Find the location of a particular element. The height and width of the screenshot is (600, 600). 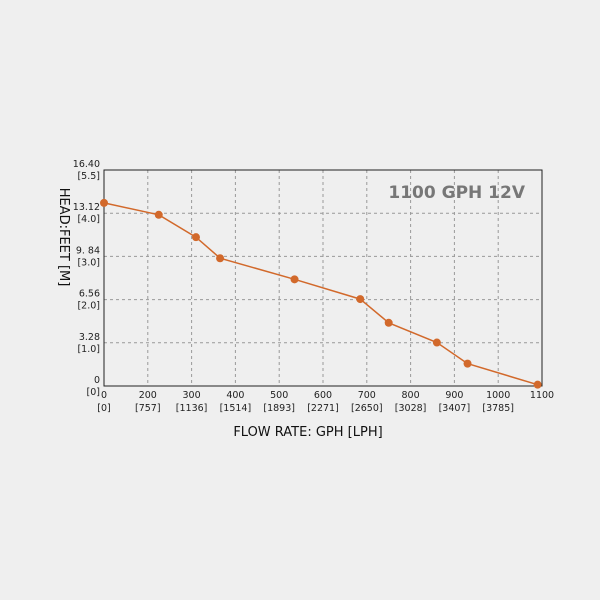

x-tick-label: 1100 is located at coordinates (542, 395).